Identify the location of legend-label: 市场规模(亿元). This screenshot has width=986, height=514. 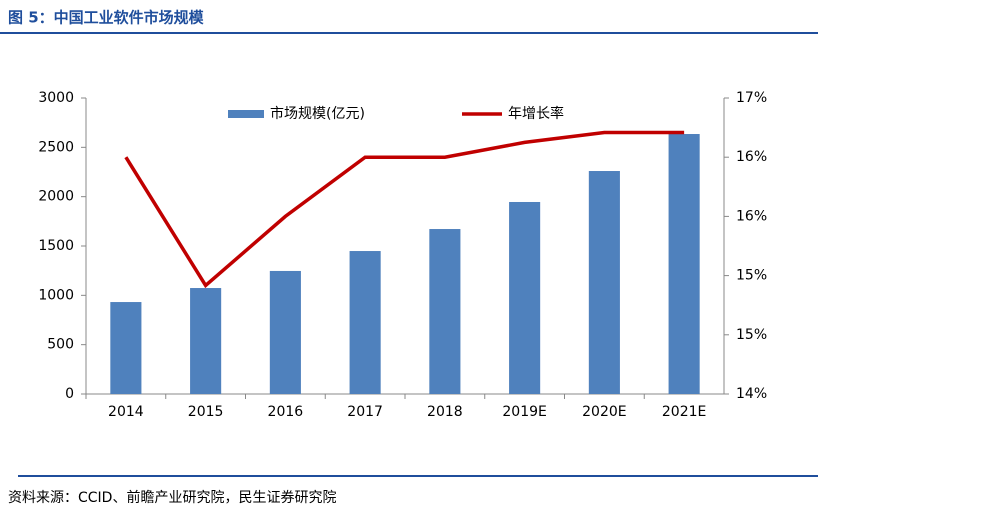
(317, 113).